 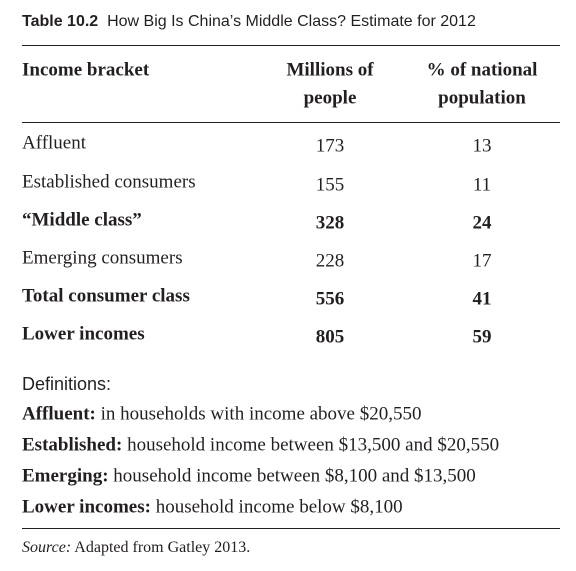 I want to click on cell-value: 41, so click(x=482, y=299).